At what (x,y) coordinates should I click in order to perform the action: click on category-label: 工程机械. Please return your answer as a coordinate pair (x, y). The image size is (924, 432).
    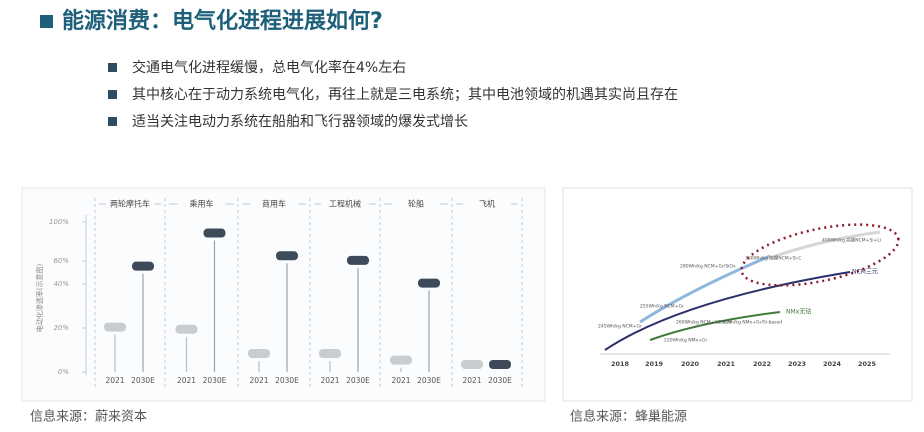
    Looking at the image, I should click on (345, 204).